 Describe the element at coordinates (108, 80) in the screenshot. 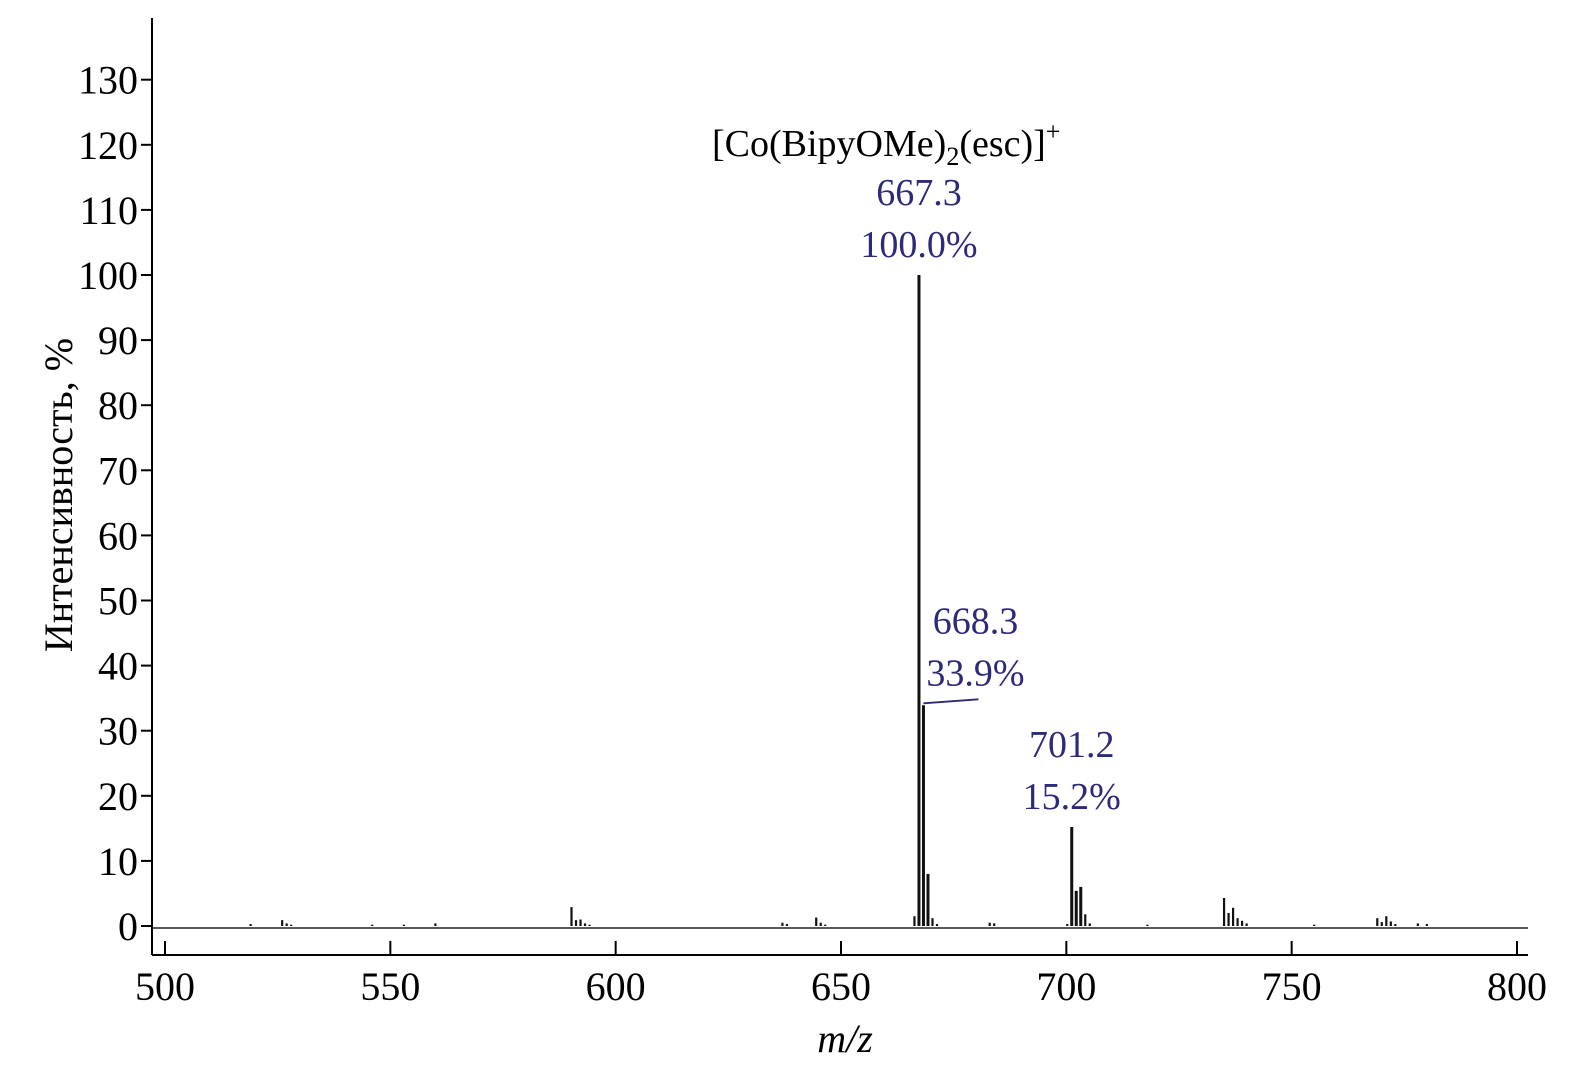

I see `y-tick-label: 130` at that location.